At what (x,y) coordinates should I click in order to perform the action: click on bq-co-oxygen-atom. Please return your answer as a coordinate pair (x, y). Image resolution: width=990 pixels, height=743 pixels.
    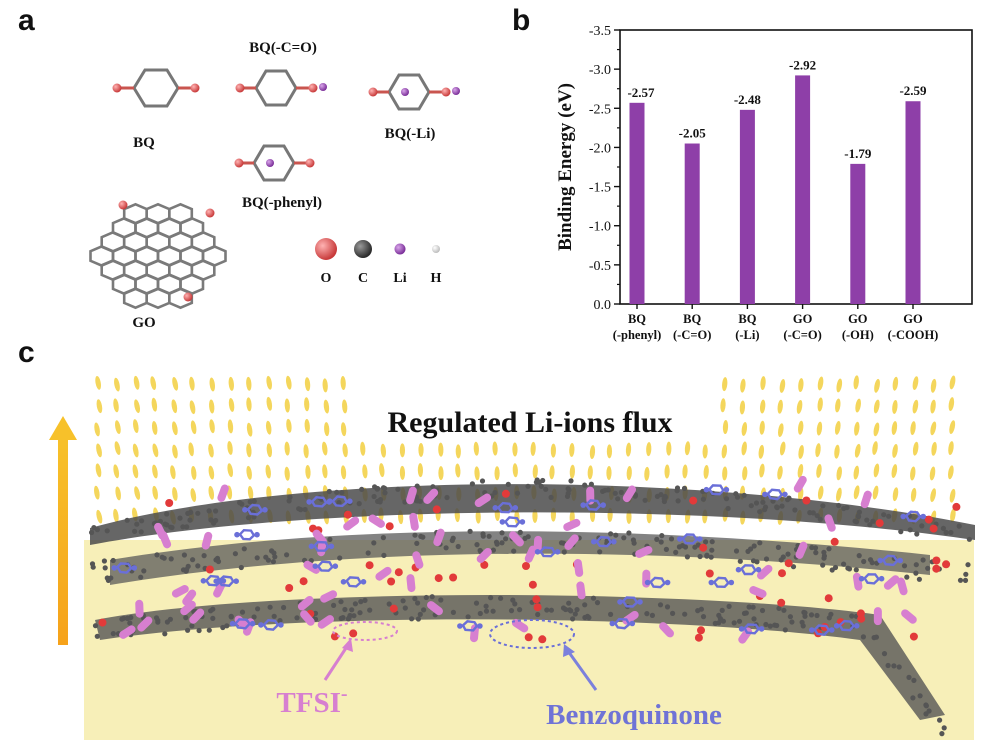
    Looking at the image, I should click on (240, 88).